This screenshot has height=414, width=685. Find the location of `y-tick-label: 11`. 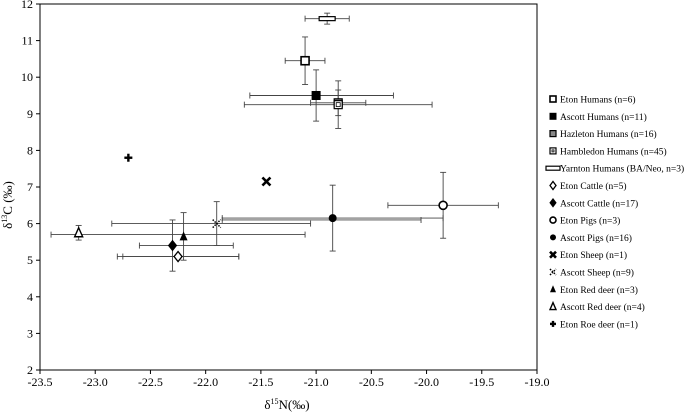

y-tick-label: 11 is located at coordinates (27, 41).